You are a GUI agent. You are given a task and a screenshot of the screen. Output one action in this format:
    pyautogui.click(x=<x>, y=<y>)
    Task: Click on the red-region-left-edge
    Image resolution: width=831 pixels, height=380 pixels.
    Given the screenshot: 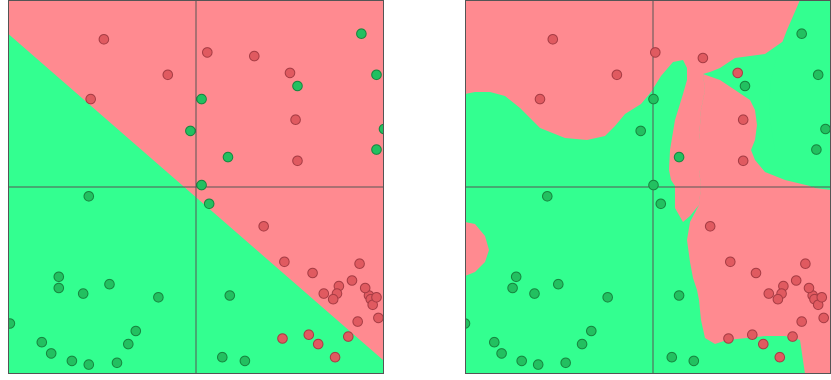 What is the action you would take?
    pyautogui.click(x=477, y=249)
    